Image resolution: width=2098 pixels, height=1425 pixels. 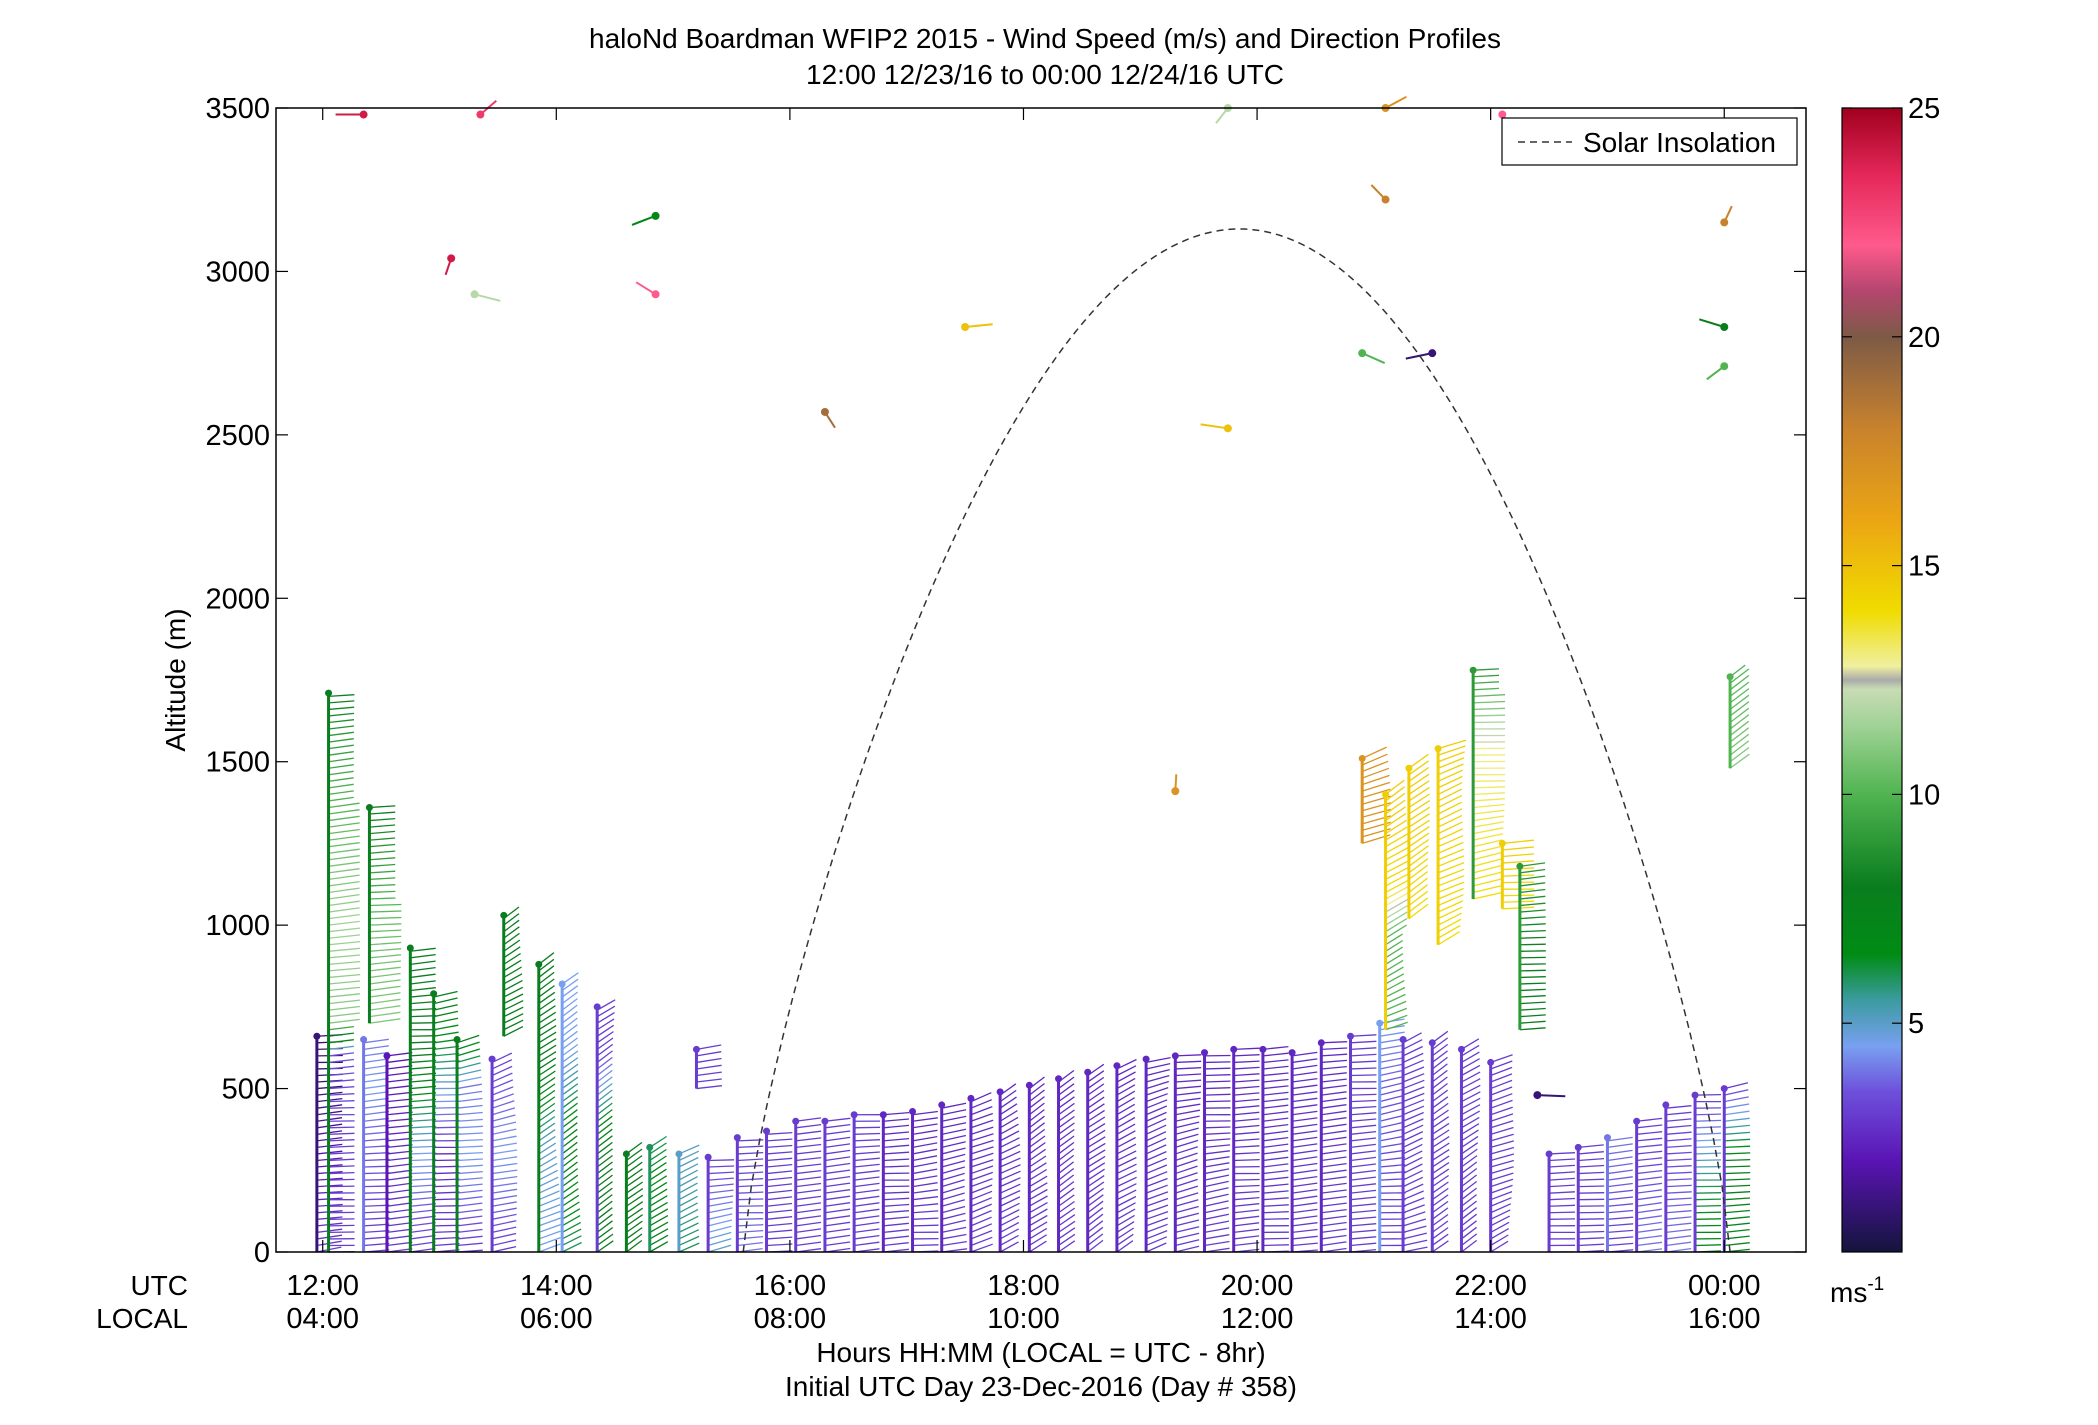 I want to click on y-axis-label: Altitude (m), so click(x=175, y=679).